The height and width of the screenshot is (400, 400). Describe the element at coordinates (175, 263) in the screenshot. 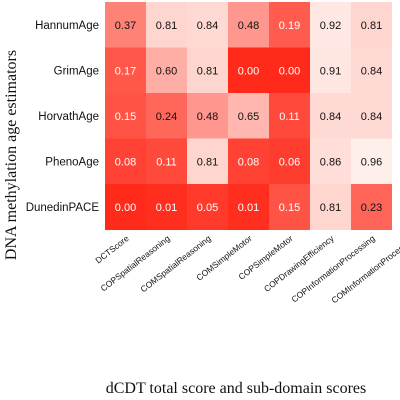

I see `column-label-comspatial-reasoning: COMSpatialReasoning` at that location.